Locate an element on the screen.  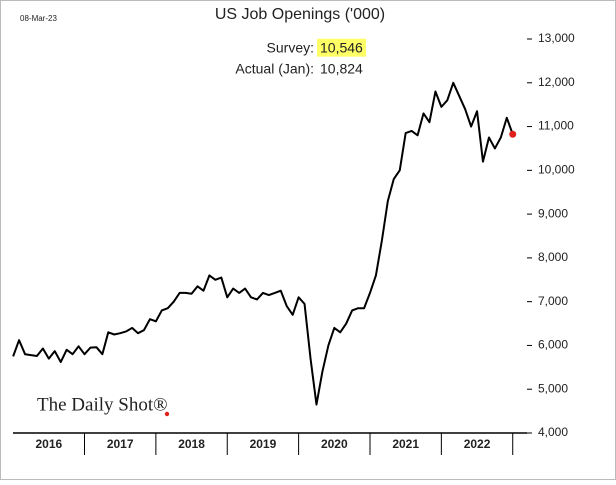
y-tick-label: 6,000 is located at coordinates (553, 345).